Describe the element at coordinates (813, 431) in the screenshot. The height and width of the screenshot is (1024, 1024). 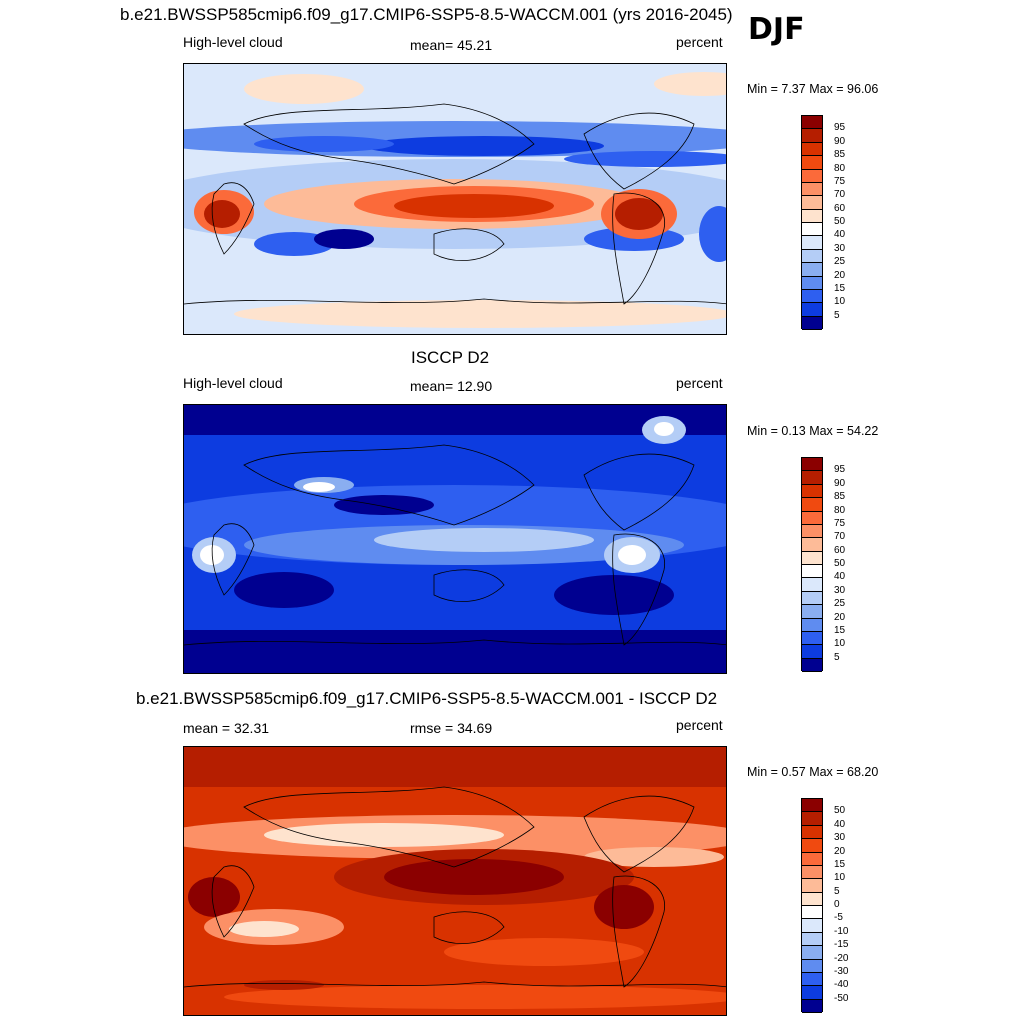
I see `panel-2-min-max: Min = 0.13 Max = 54.22` at that location.